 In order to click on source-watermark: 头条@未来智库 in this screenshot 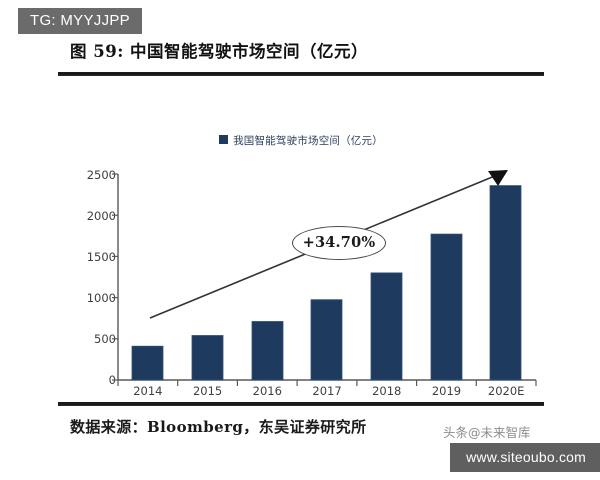, I will do `click(487, 432)`.